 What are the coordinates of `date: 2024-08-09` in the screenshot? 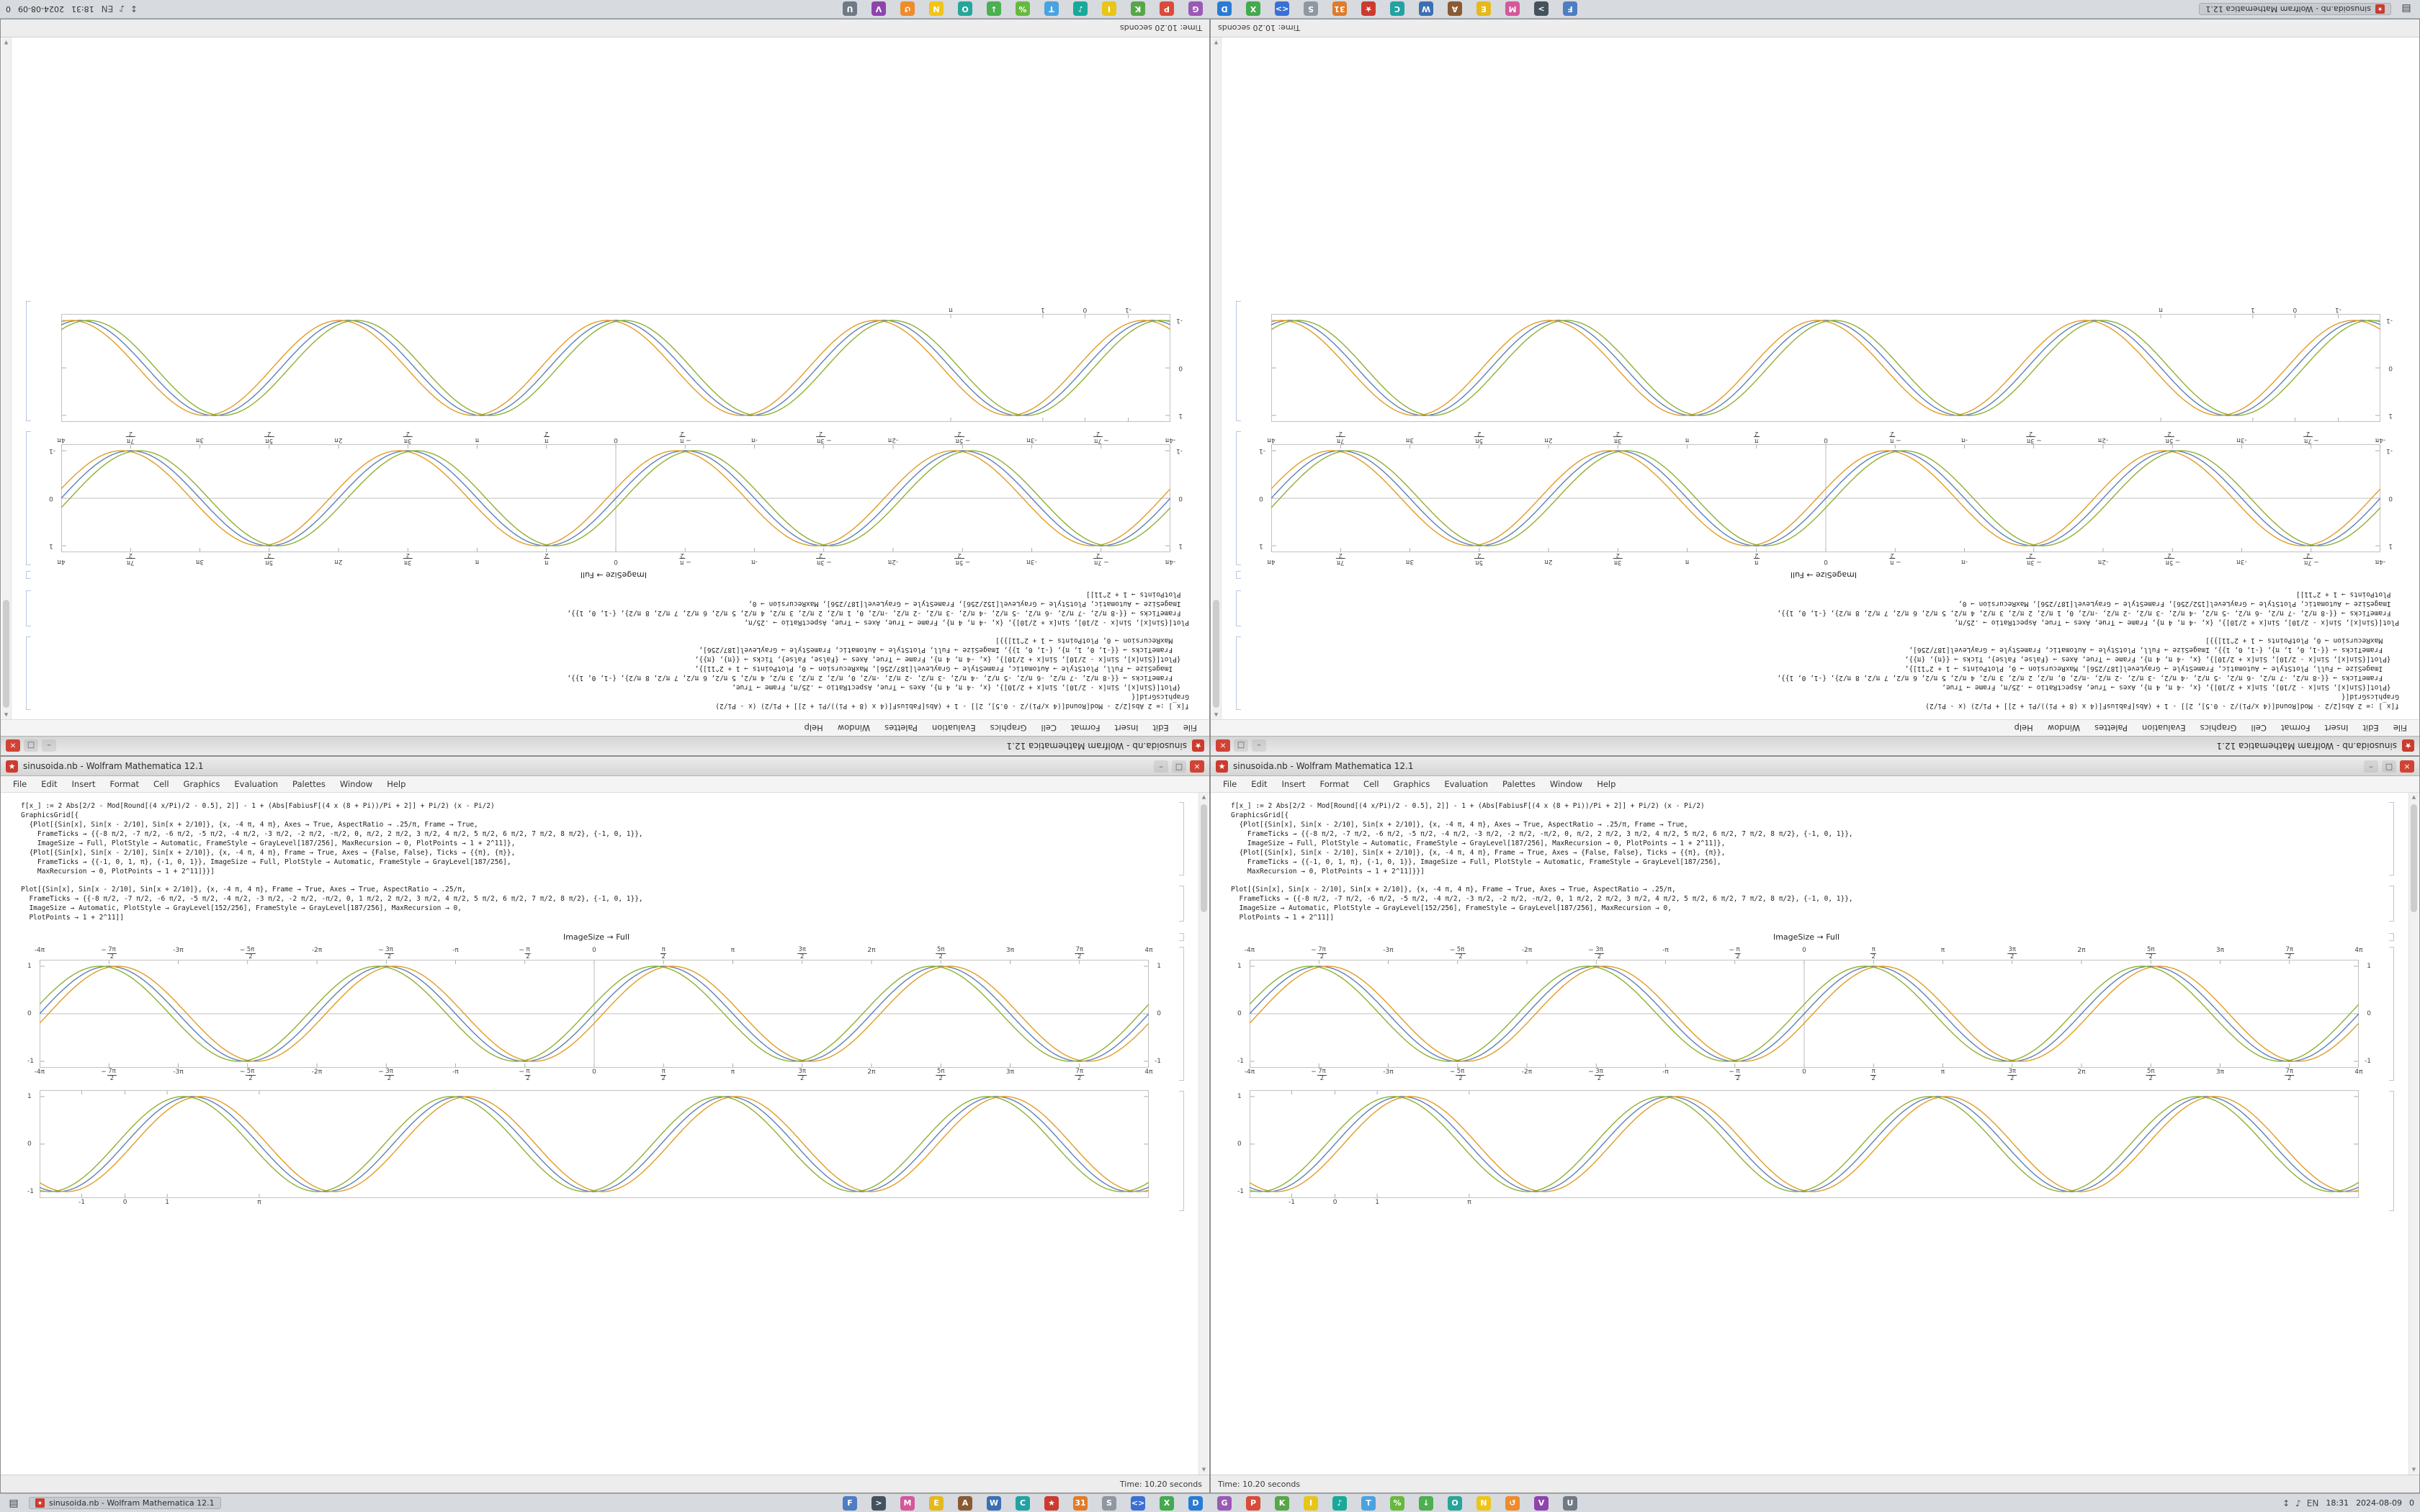 It's located at (41, 9).